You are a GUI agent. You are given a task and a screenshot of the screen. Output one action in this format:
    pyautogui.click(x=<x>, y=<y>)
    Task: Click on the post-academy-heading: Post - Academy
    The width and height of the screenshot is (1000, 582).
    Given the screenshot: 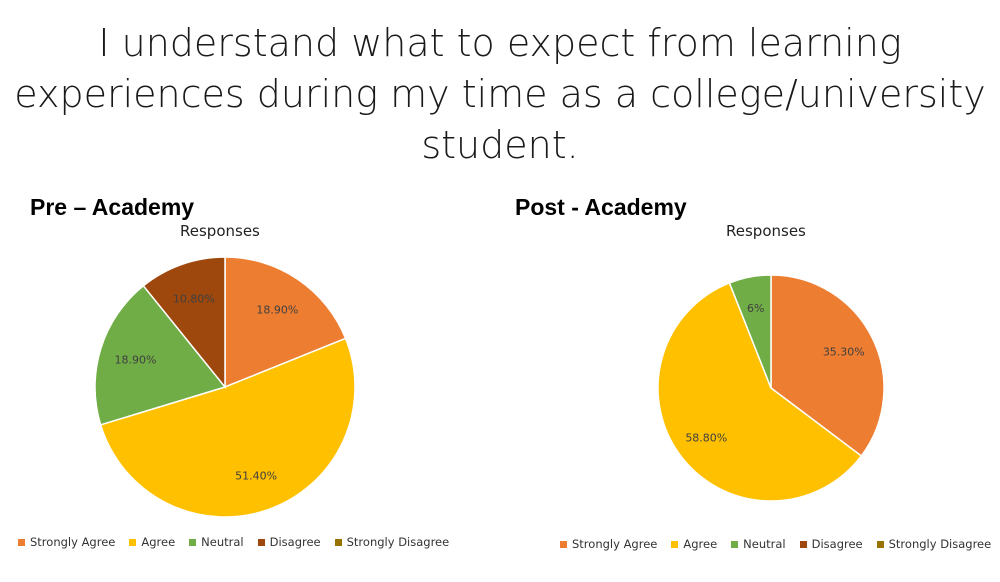 What is the action you would take?
    pyautogui.click(x=601, y=207)
    